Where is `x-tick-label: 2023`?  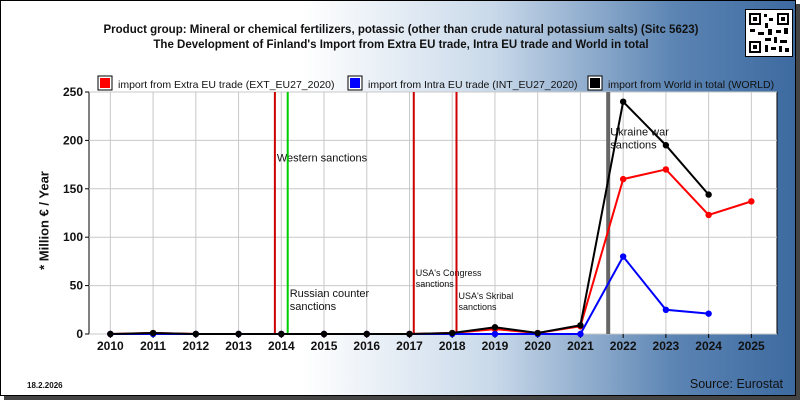 x-tick-label: 2023 is located at coordinates (666, 346).